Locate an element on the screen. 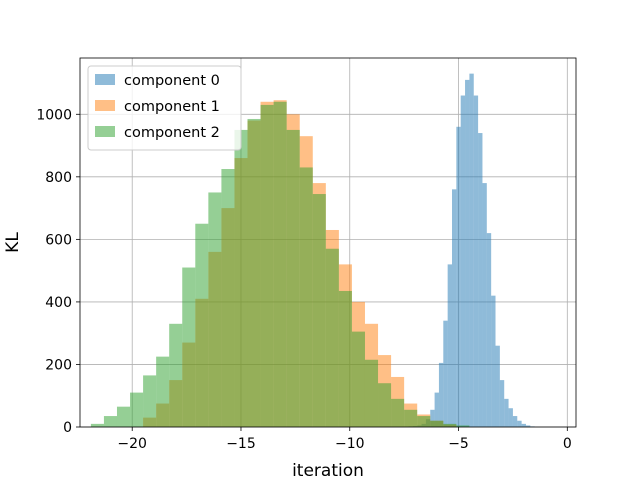 This screenshot has width=640, height=480. legend: component 0 component 1 component 2 is located at coordinates (164, 108).